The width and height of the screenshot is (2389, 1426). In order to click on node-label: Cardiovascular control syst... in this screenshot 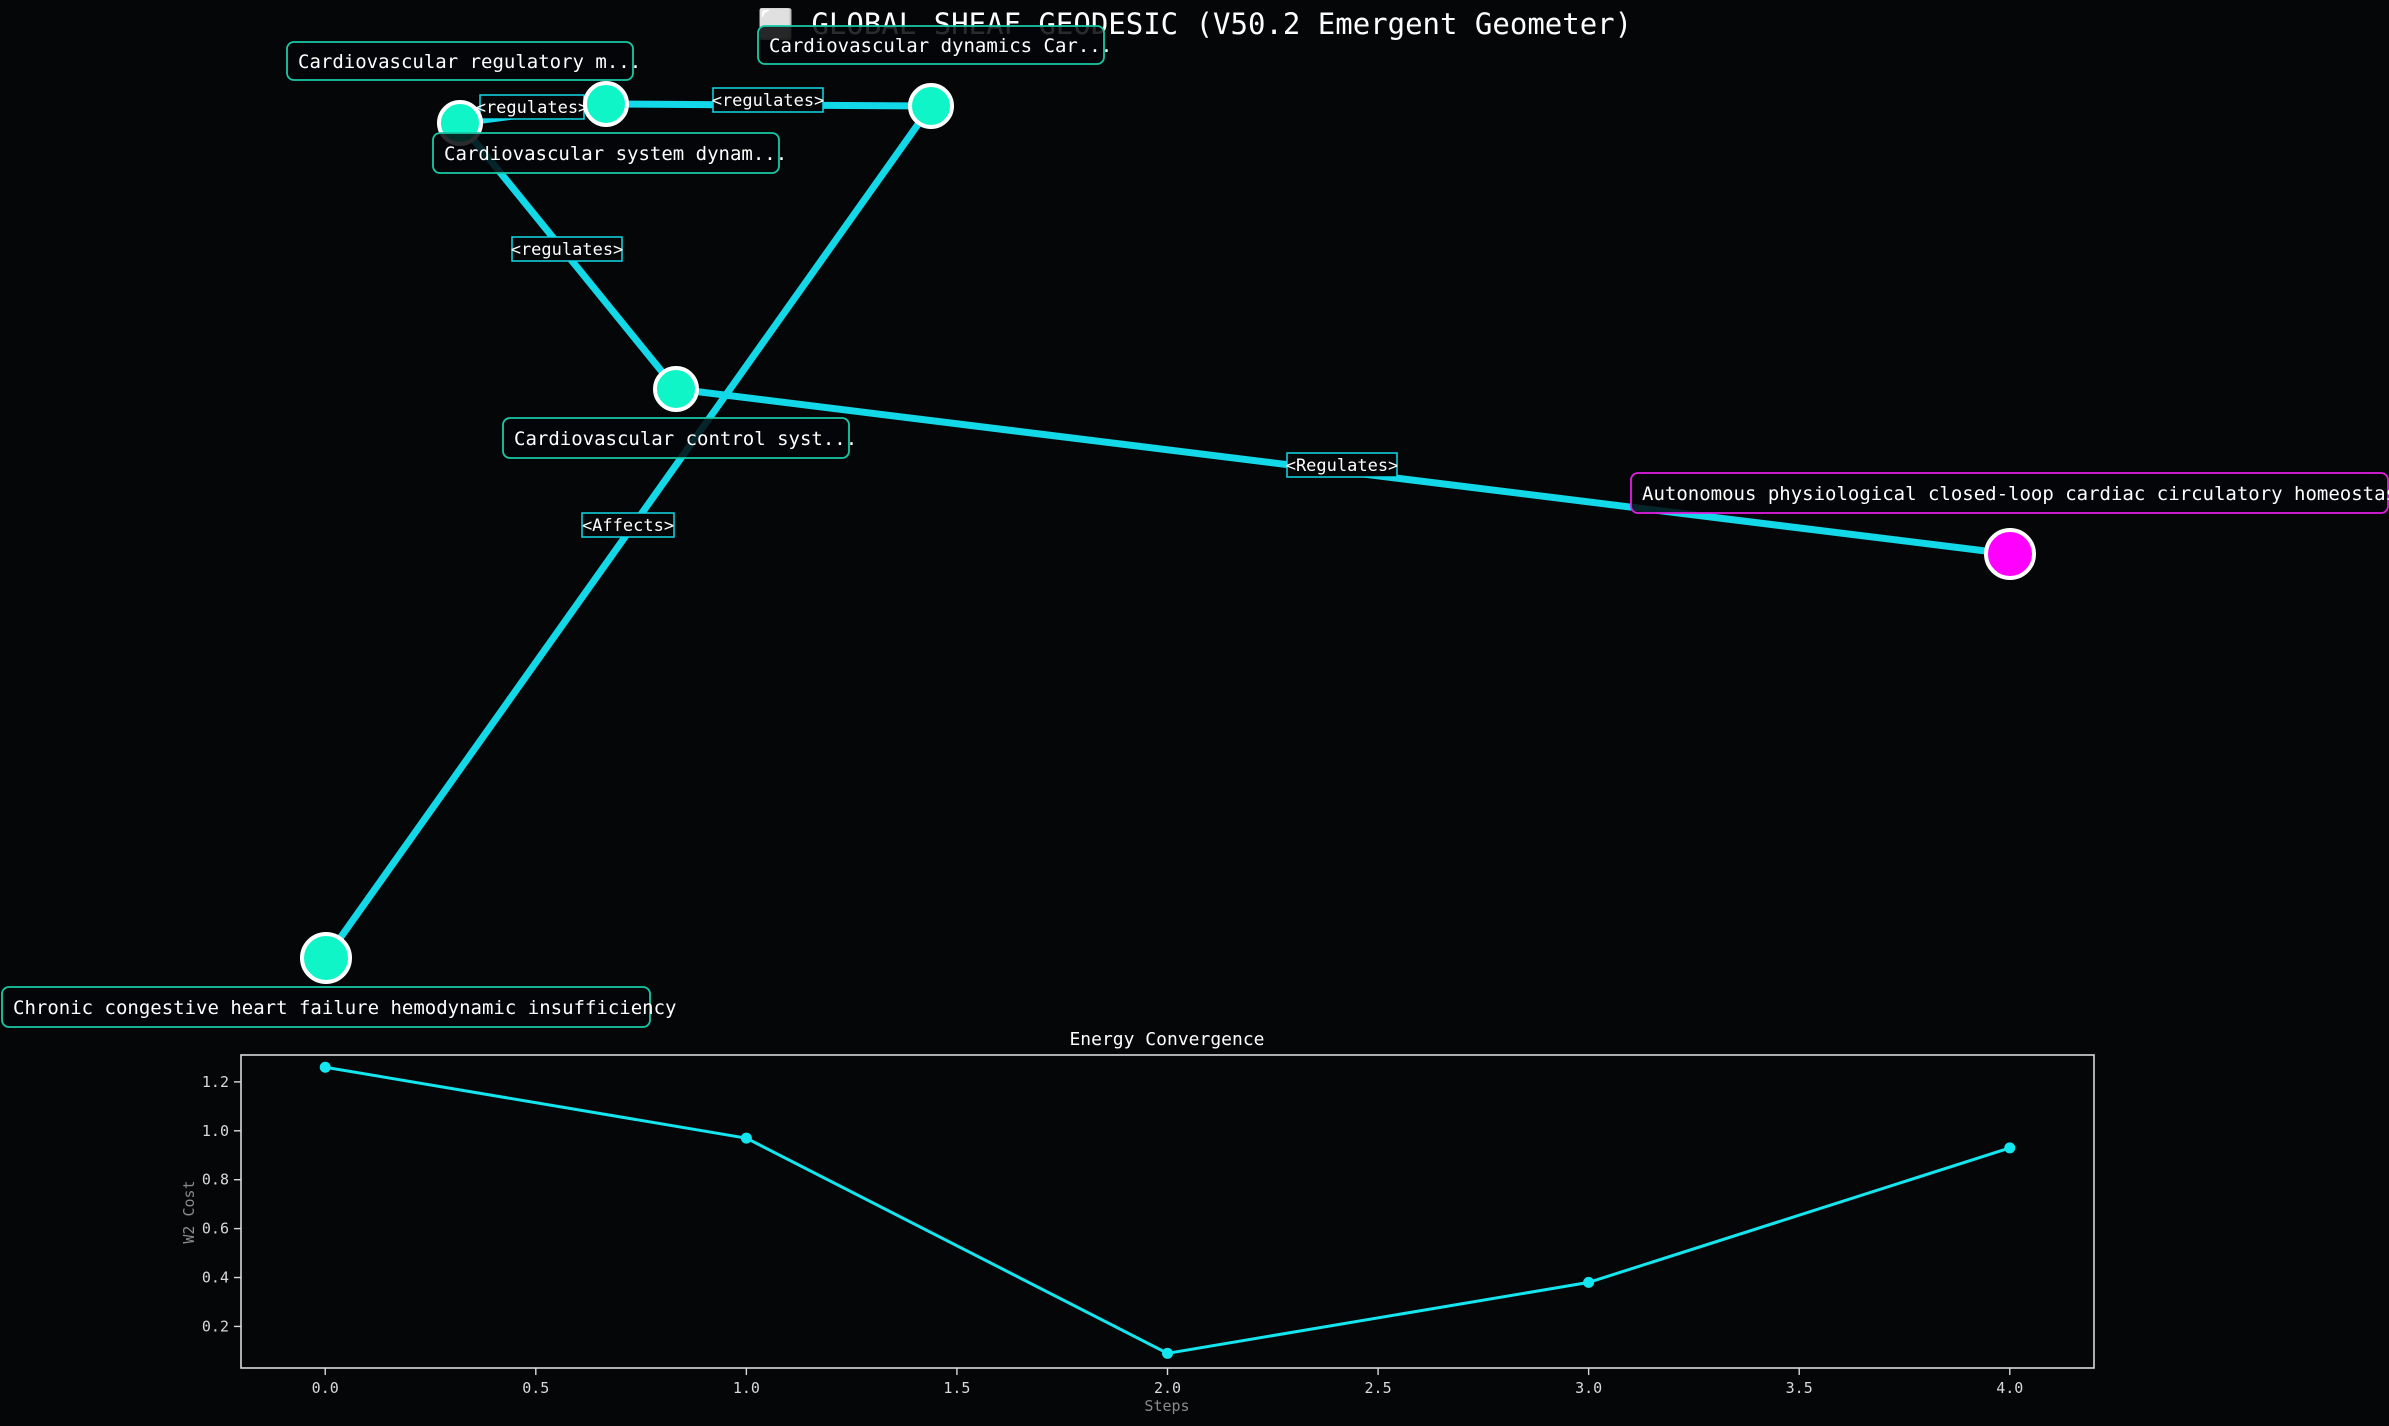, I will do `click(679, 438)`.